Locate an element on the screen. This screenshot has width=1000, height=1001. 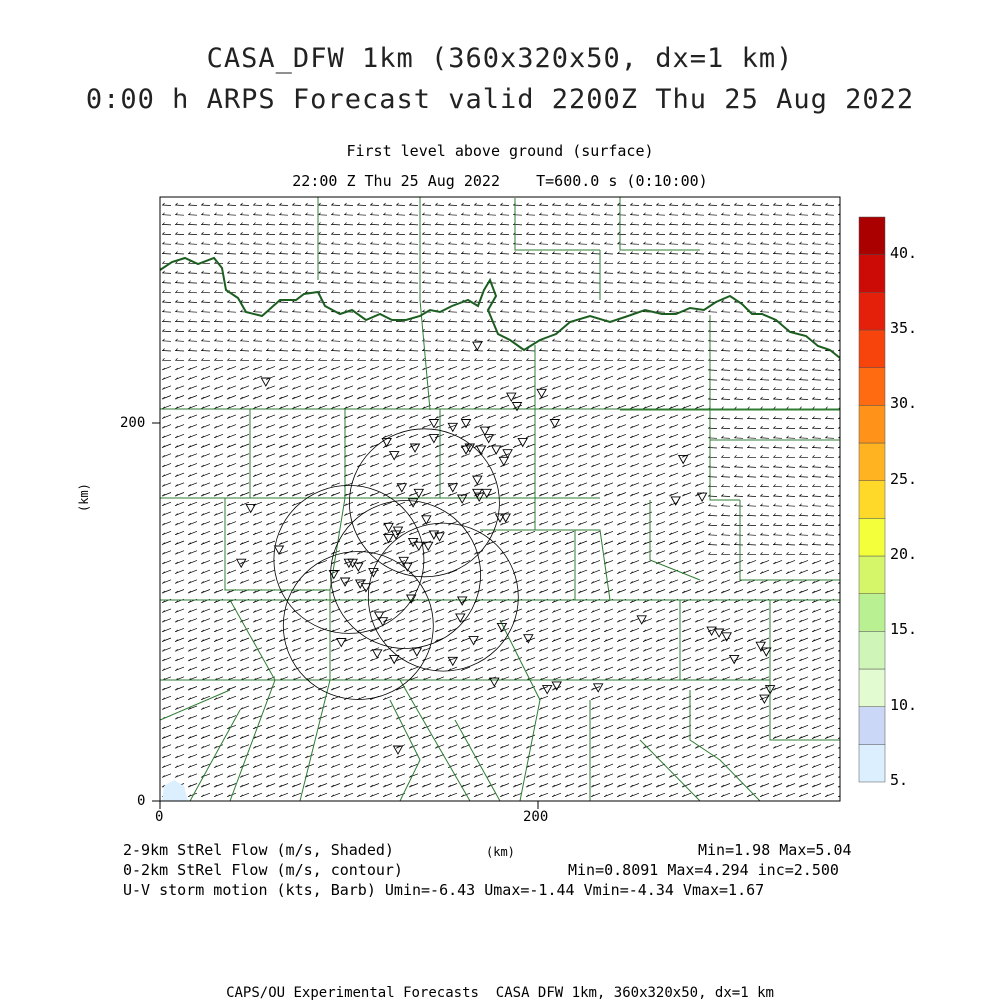
colorbar-label: 40. is located at coordinates (904, 252).